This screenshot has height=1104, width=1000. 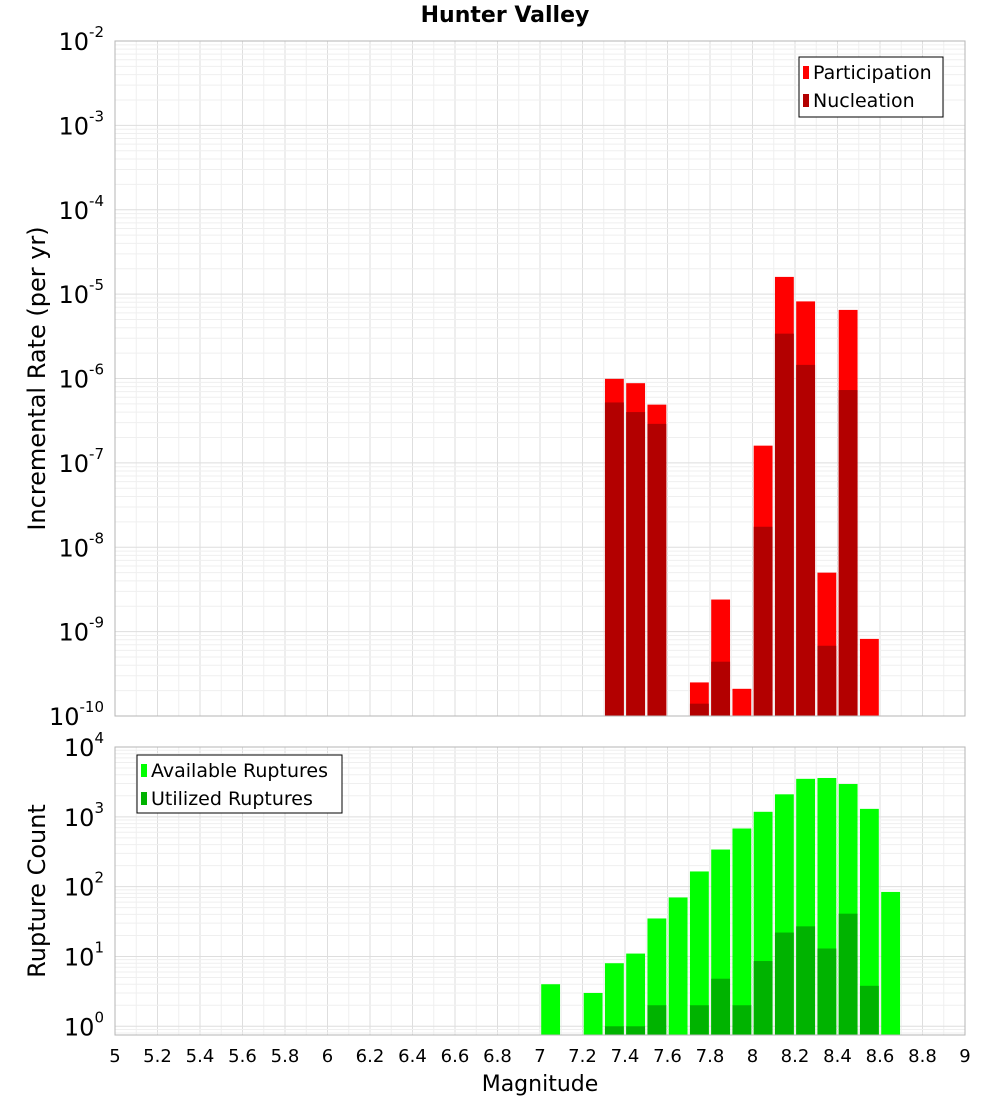 I want to click on x-tick-label: 8.6, so click(x=880, y=1056).